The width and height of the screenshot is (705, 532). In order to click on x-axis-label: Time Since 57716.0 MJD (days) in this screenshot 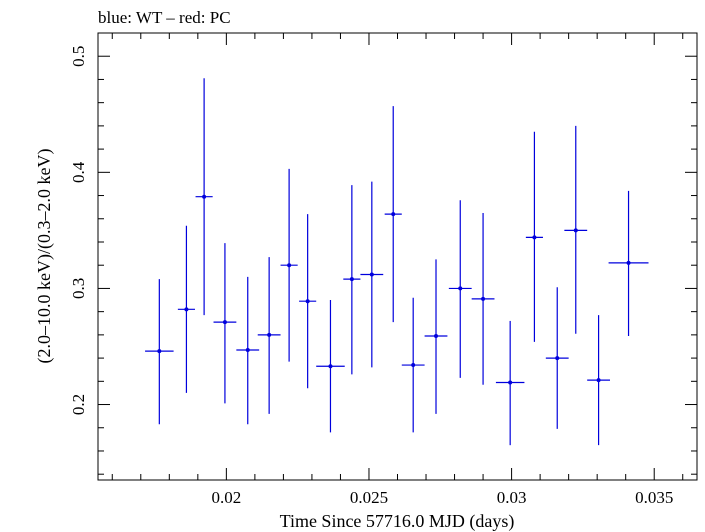, I will do `click(397, 521)`.